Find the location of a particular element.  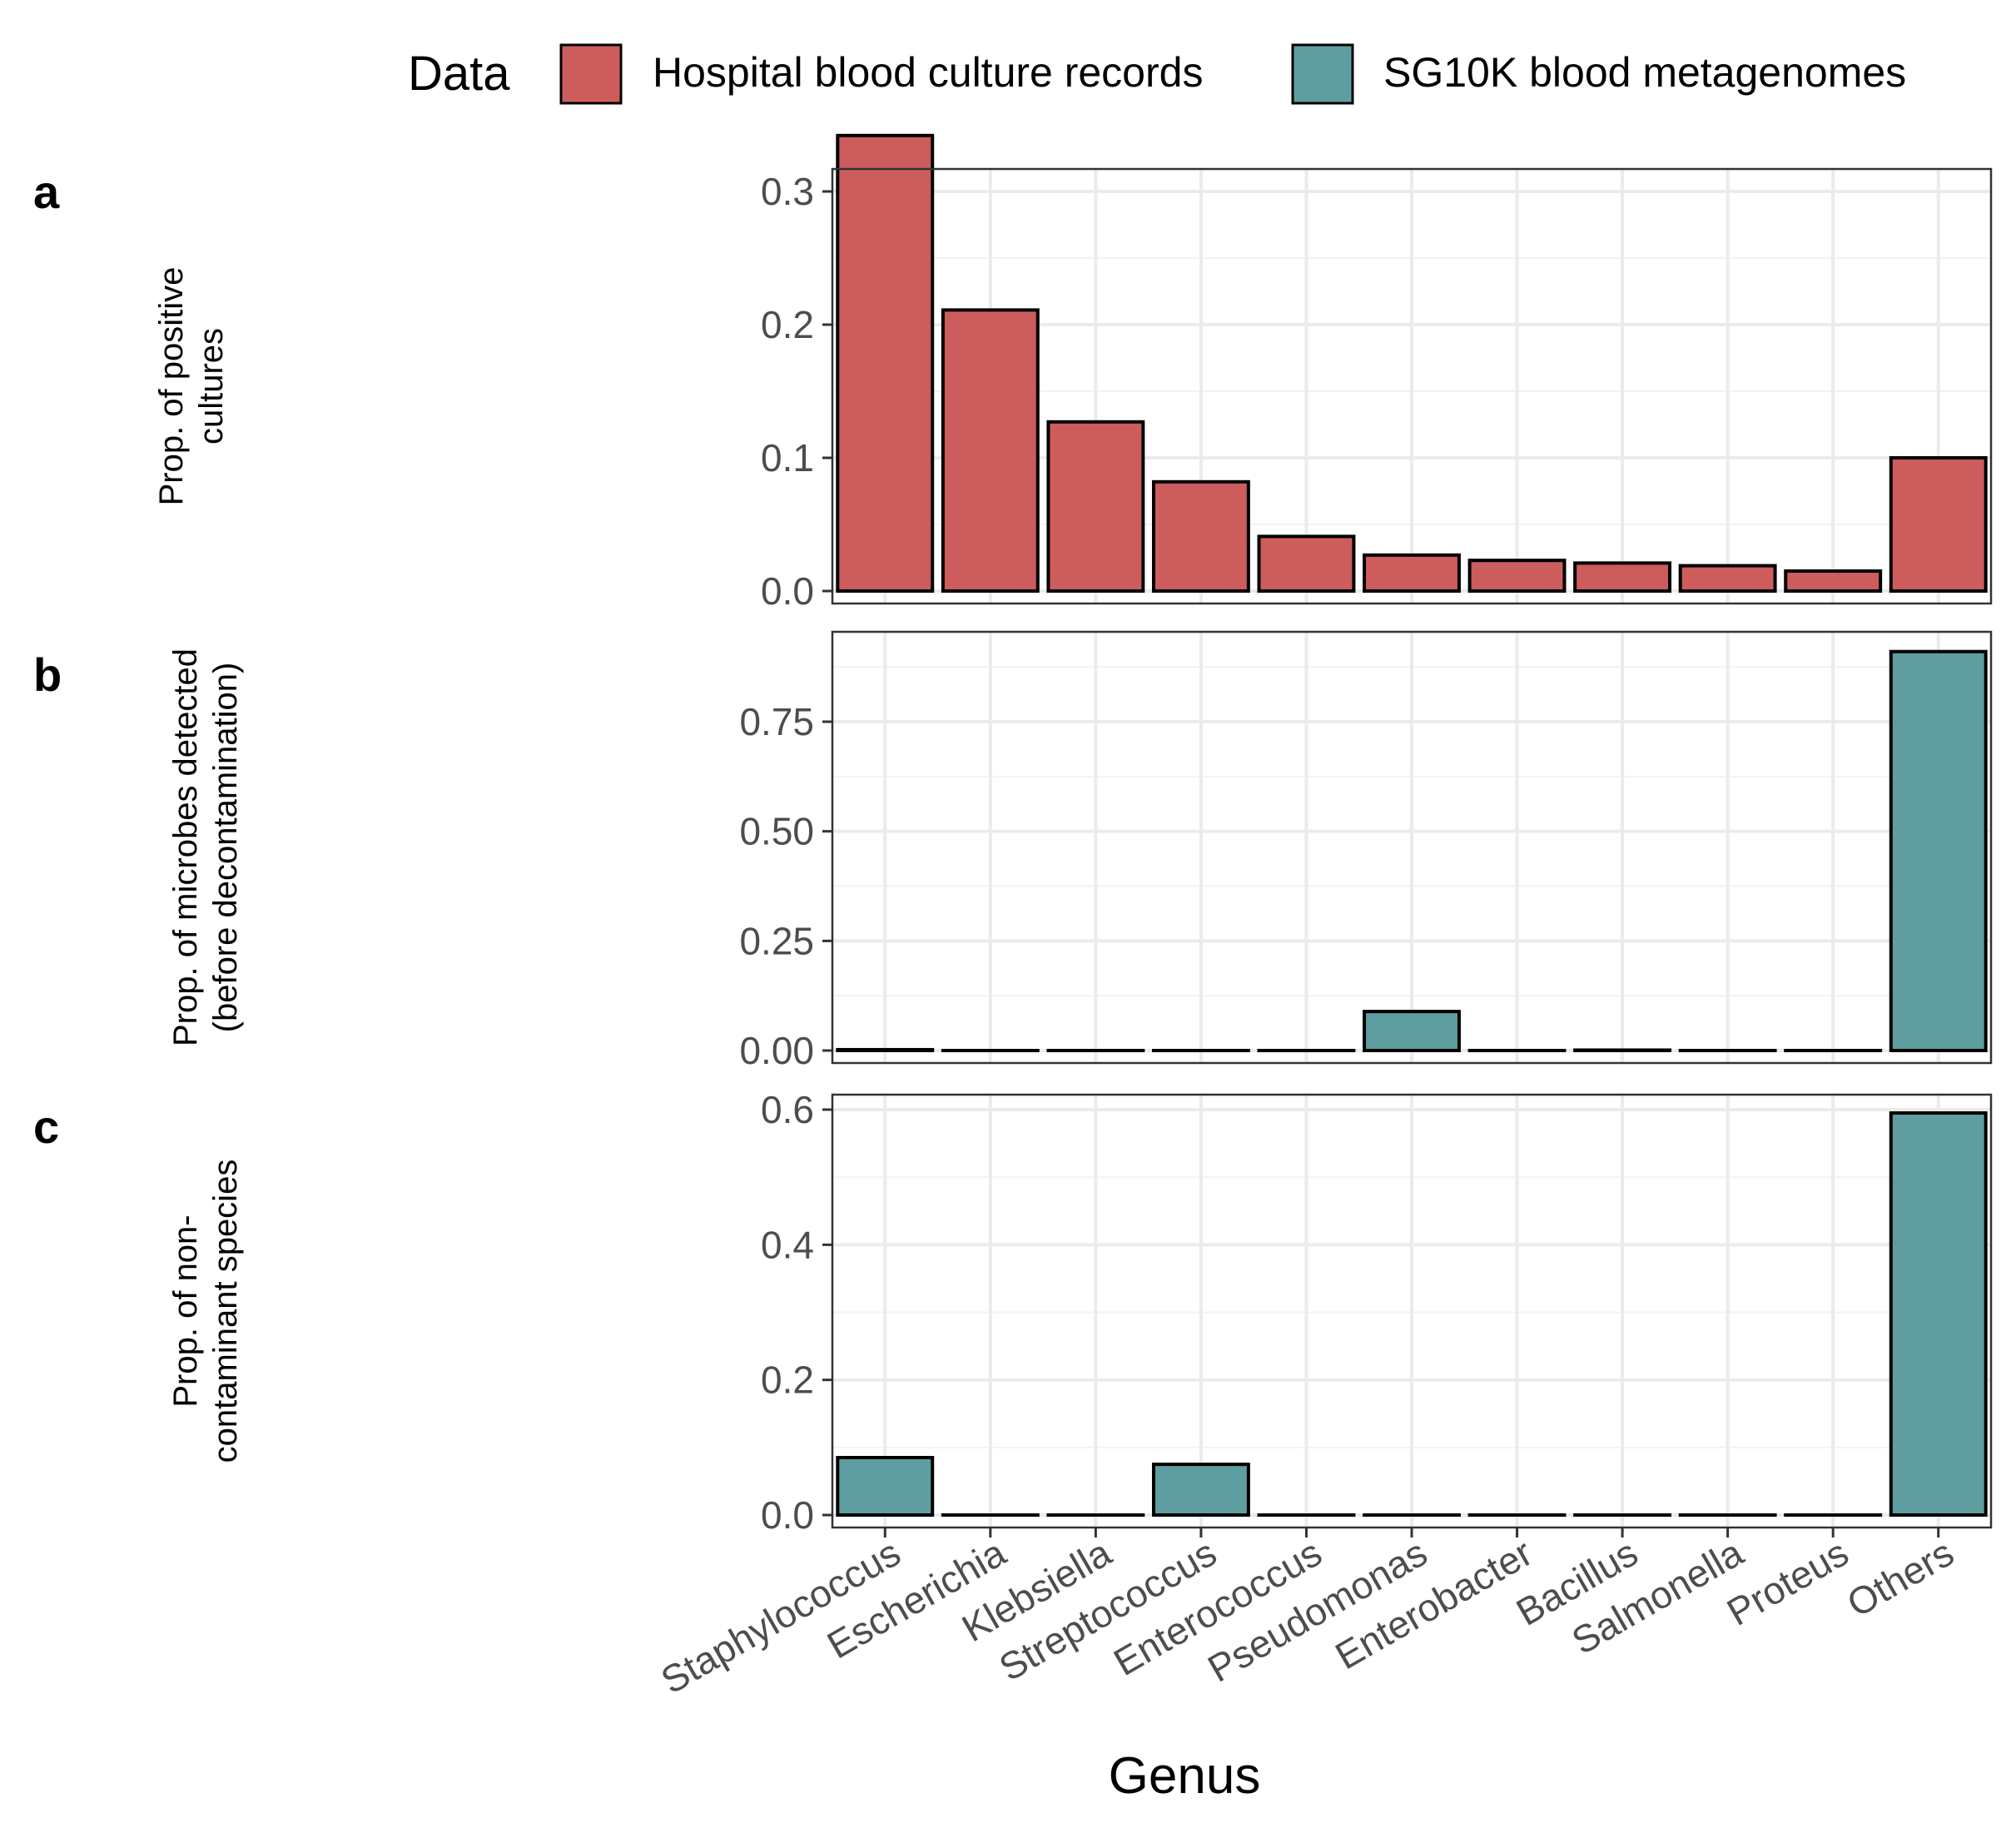

bar-salmonella is located at coordinates (1728, 578).